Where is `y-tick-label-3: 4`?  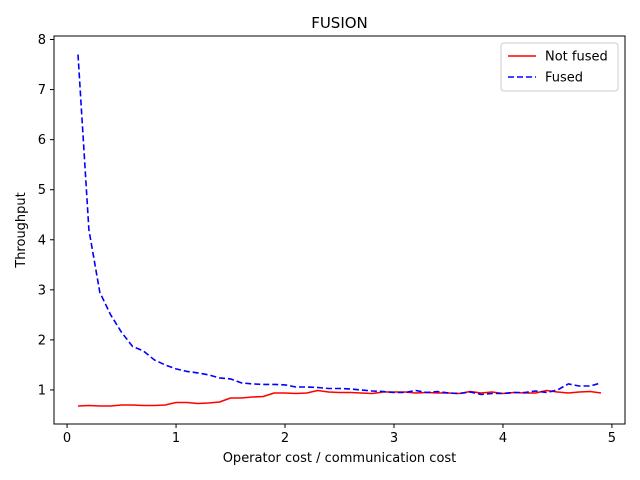
y-tick-label-3: 4 is located at coordinates (42, 240).